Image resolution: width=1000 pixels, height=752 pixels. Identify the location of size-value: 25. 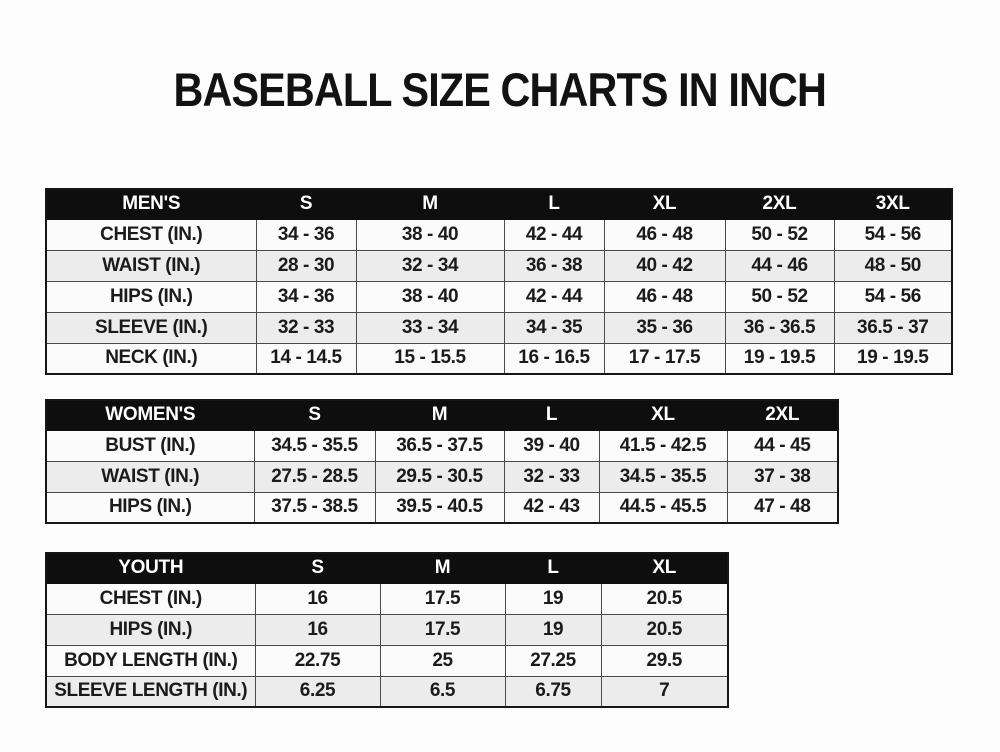
(442, 660).